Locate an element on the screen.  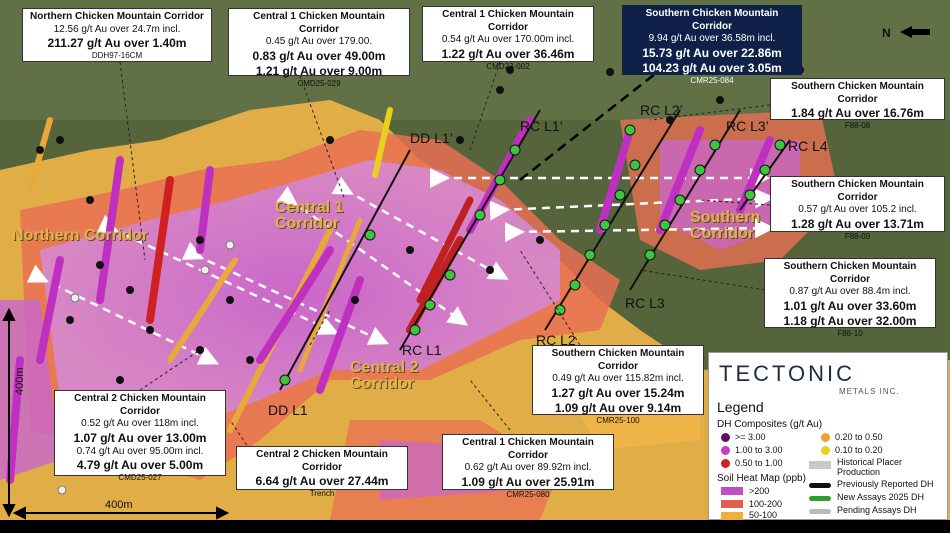
callout-line: 1.22 g/t Au over 36.46m is located at coordinates (508, 53).